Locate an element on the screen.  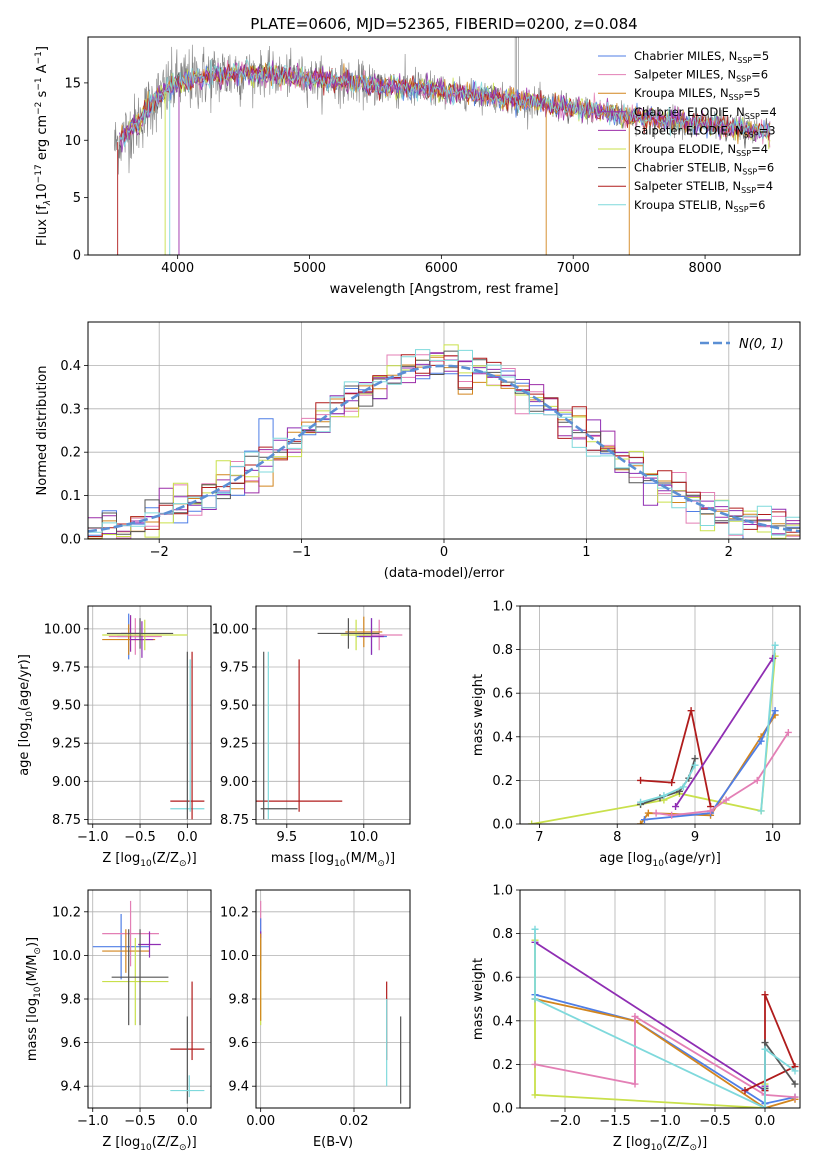
tick-label-y: 9.8 is located at coordinates (70, 1000).